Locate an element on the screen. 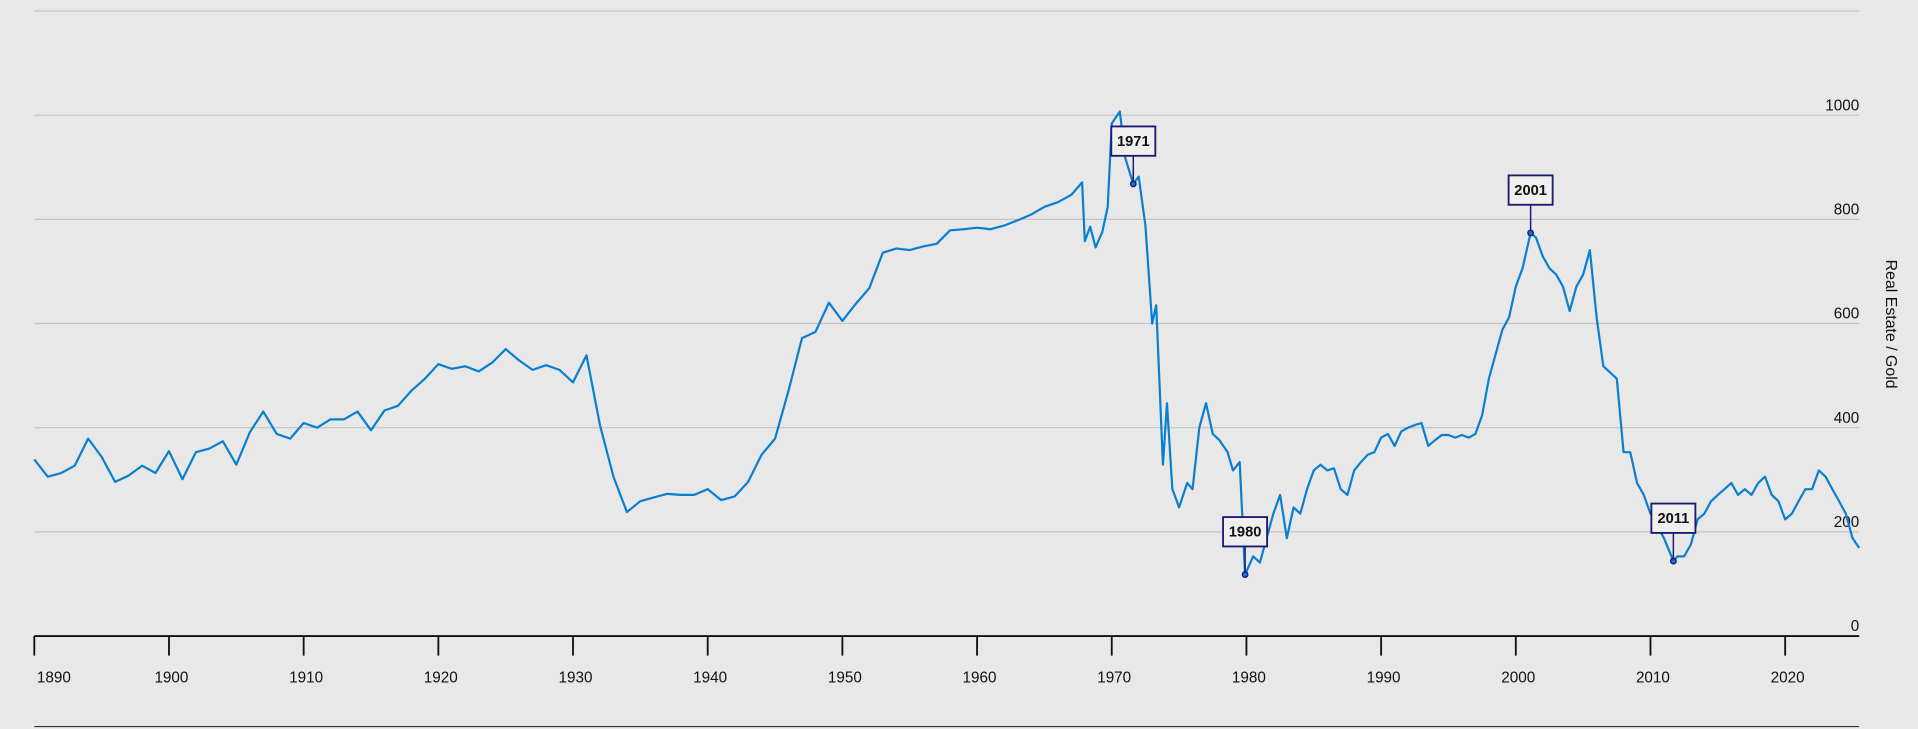 This screenshot has width=1918, height=729. annotation-label: 1971 is located at coordinates (1133, 142).